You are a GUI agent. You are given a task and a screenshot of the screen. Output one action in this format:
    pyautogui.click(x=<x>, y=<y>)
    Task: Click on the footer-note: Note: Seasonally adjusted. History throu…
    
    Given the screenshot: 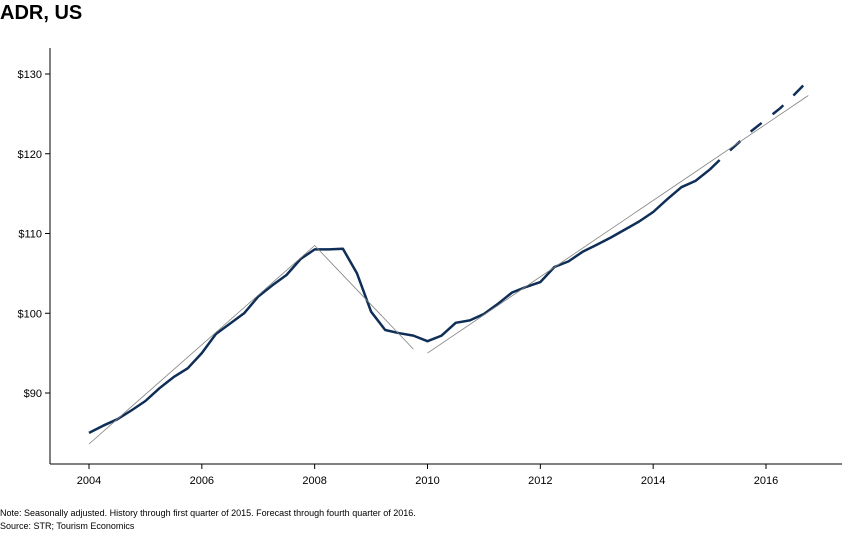 What is the action you would take?
    pyautogui.click(x=208, y=513)
    